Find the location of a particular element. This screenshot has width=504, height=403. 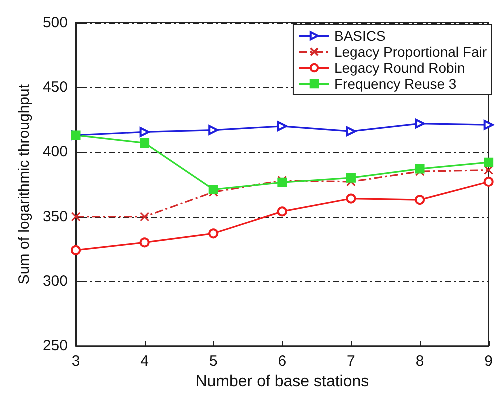

y-tick-label: 400 is located at coordinates (55, 152).